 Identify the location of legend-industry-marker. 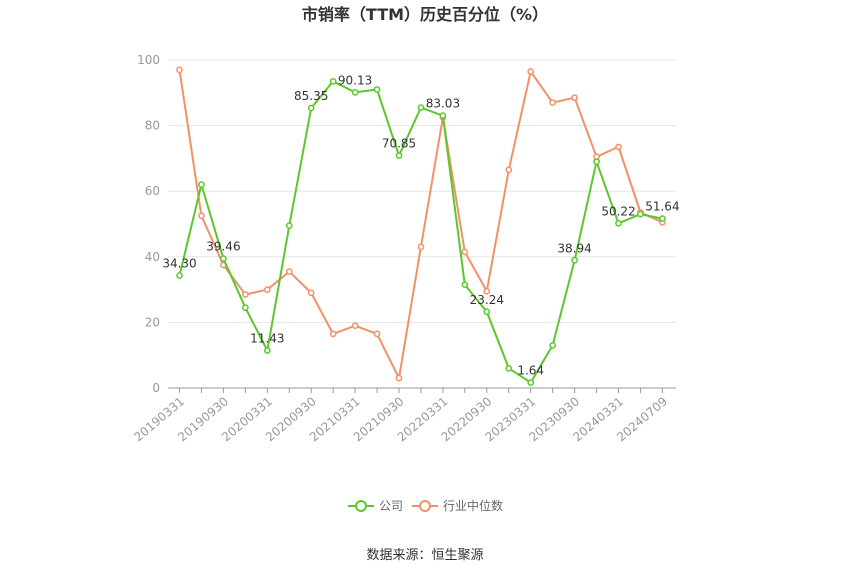
(425, 506).